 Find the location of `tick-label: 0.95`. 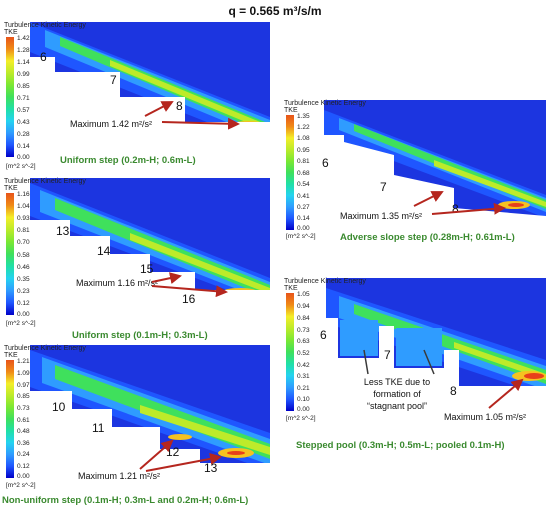

tick-label: 0.95 is located at coordinates (303, 150).